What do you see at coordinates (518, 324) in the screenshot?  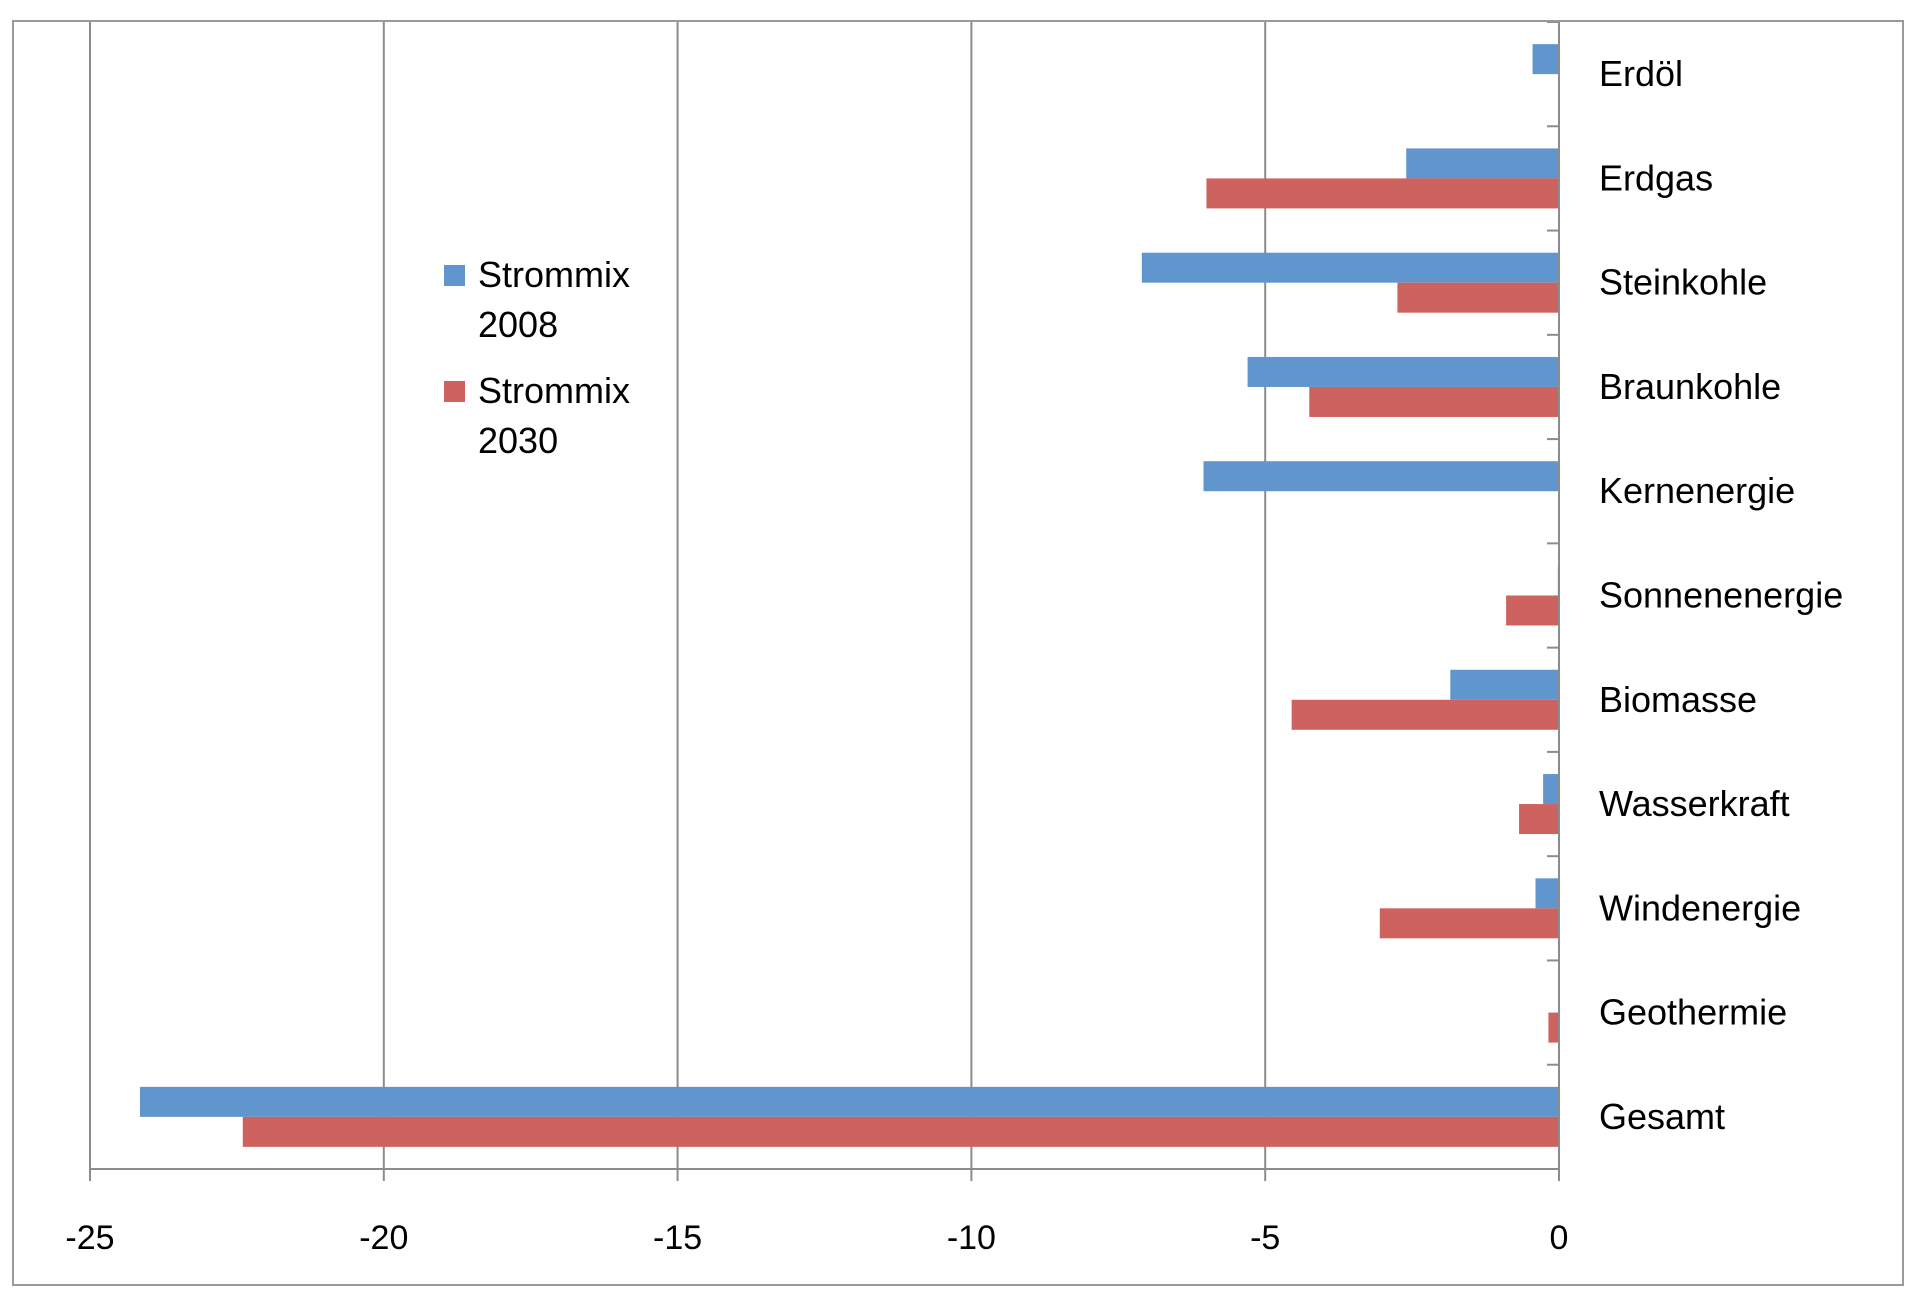 I see `legend-label: 2008` at bounding box center [518, 324].